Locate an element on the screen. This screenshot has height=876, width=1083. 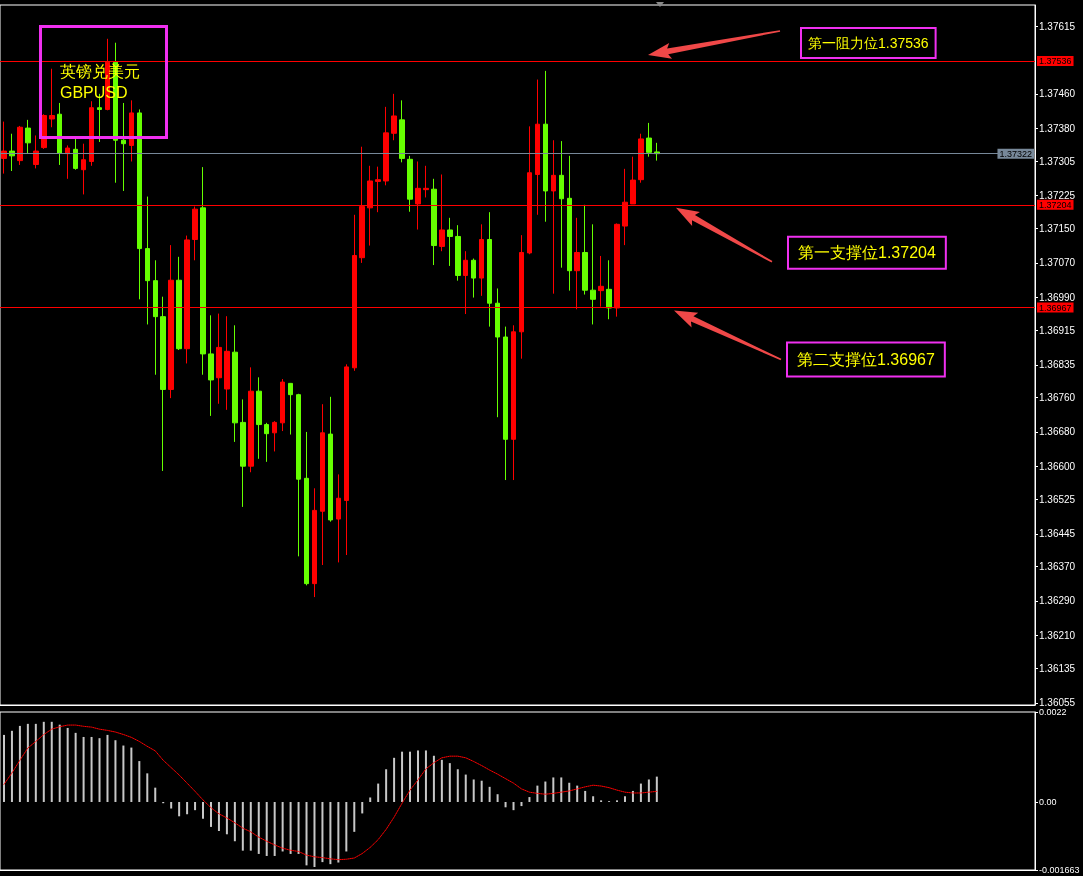
y-tick-label: 1.37615 is located at coordinates (1057, 27).